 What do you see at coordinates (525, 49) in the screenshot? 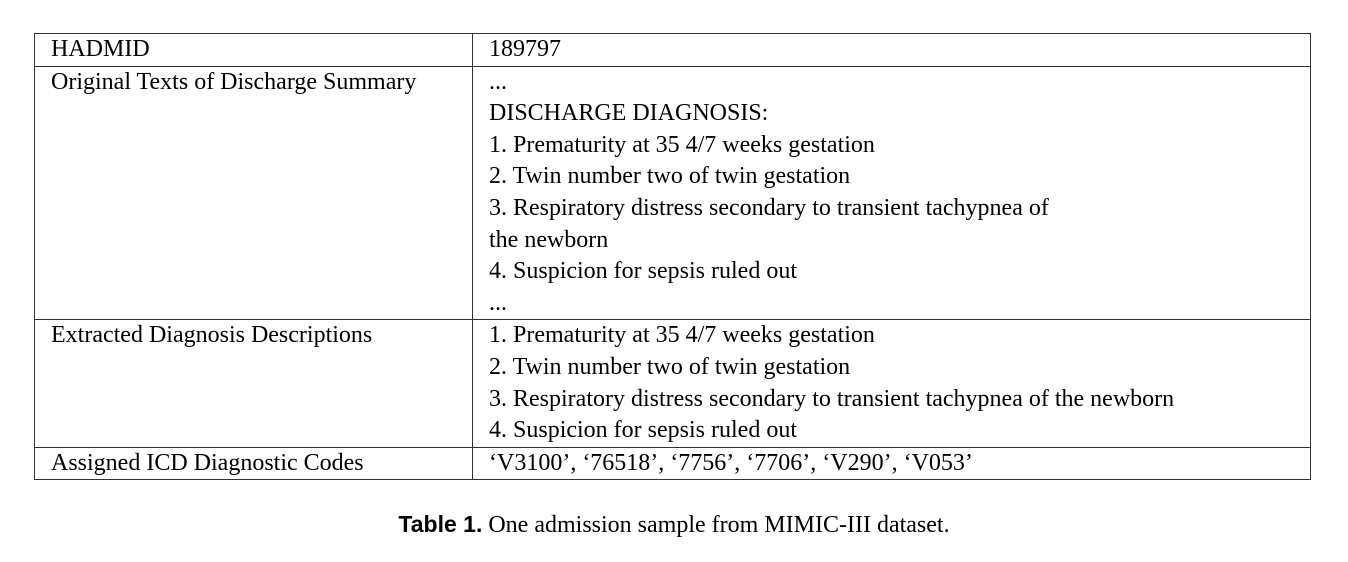
I see `text-line: 189797` at bounding box center [525, 49].